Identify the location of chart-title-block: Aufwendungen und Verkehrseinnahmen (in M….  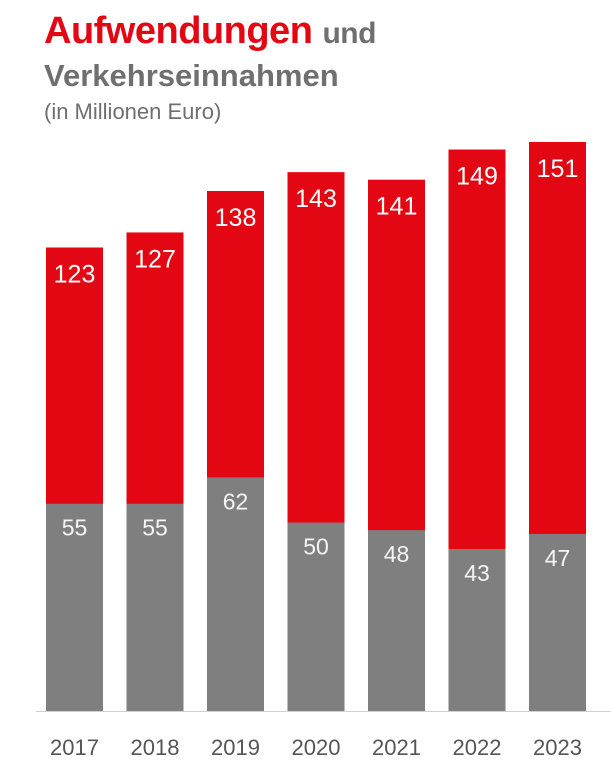
(324, 67).